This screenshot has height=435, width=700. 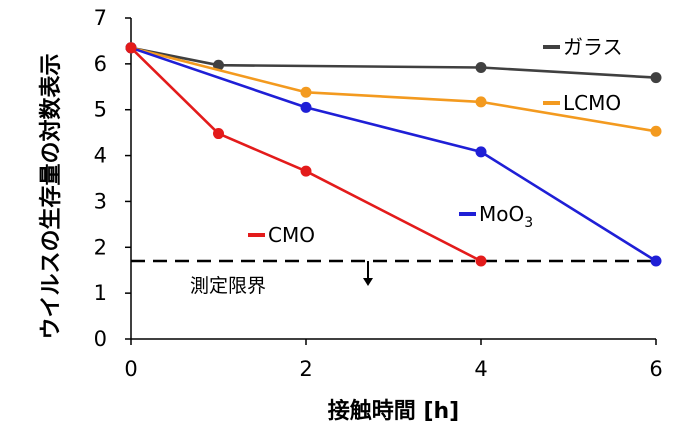 What do you see at coordinates (528, 223) in the screenshot?
I see `legend-label-subscript: 3` at bounding box center [528, 223].